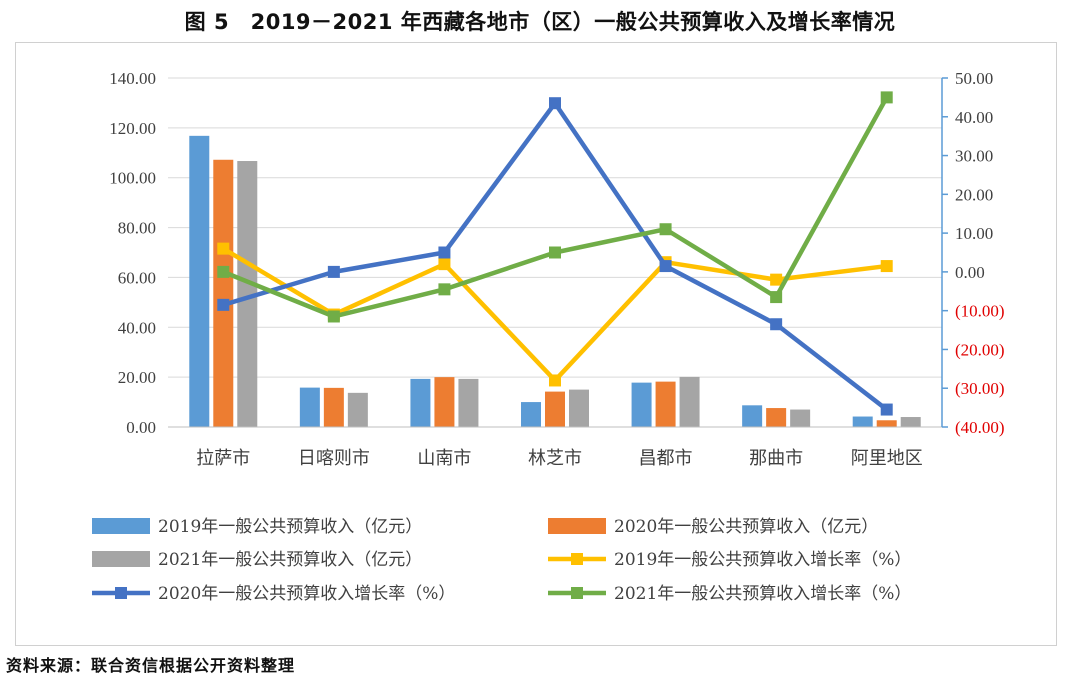 This screenshot has width=1080, height=684. Describe the element at coordinates (974, 194) in the screenshot. I see `right-tick-label: 20.00` at that location.